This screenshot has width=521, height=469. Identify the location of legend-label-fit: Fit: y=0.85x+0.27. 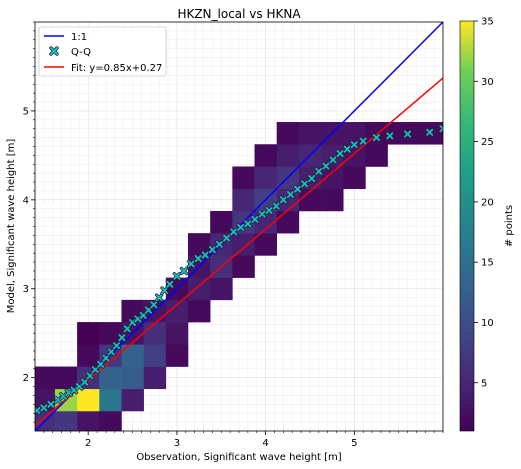
(116, 68).